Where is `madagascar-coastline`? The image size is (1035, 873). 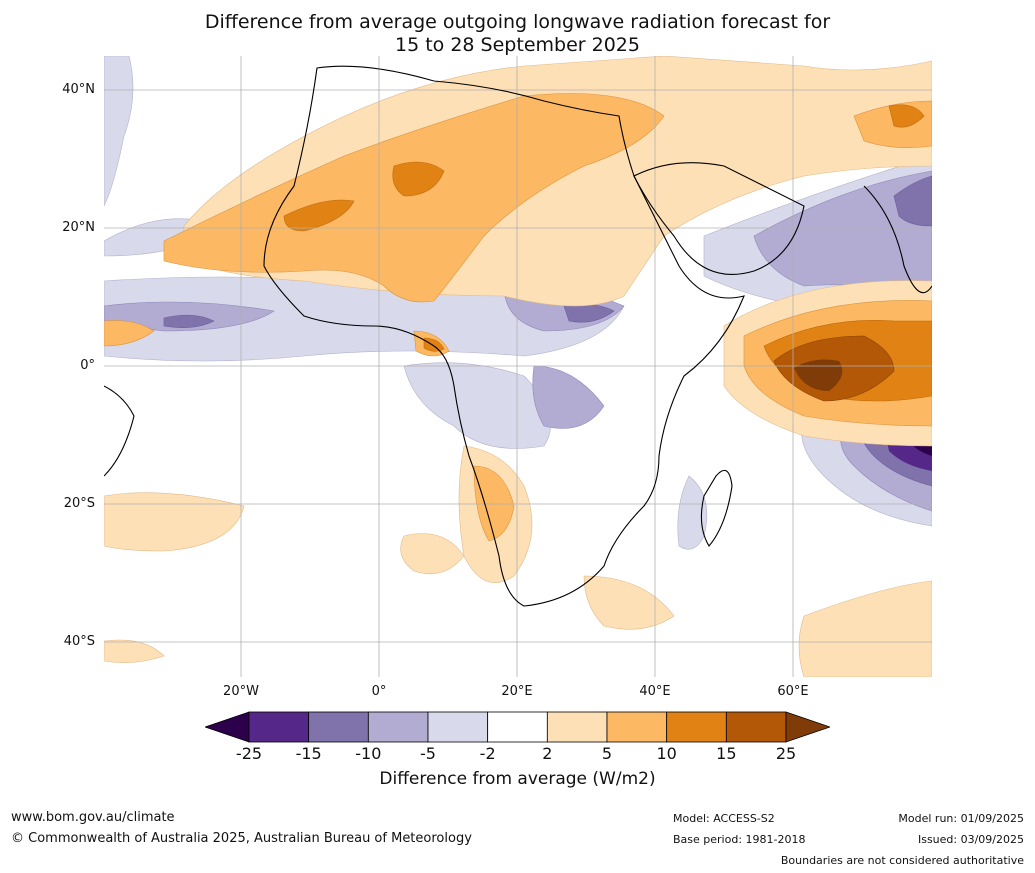
madagascar-coastline is located at coordinates (716, 508).